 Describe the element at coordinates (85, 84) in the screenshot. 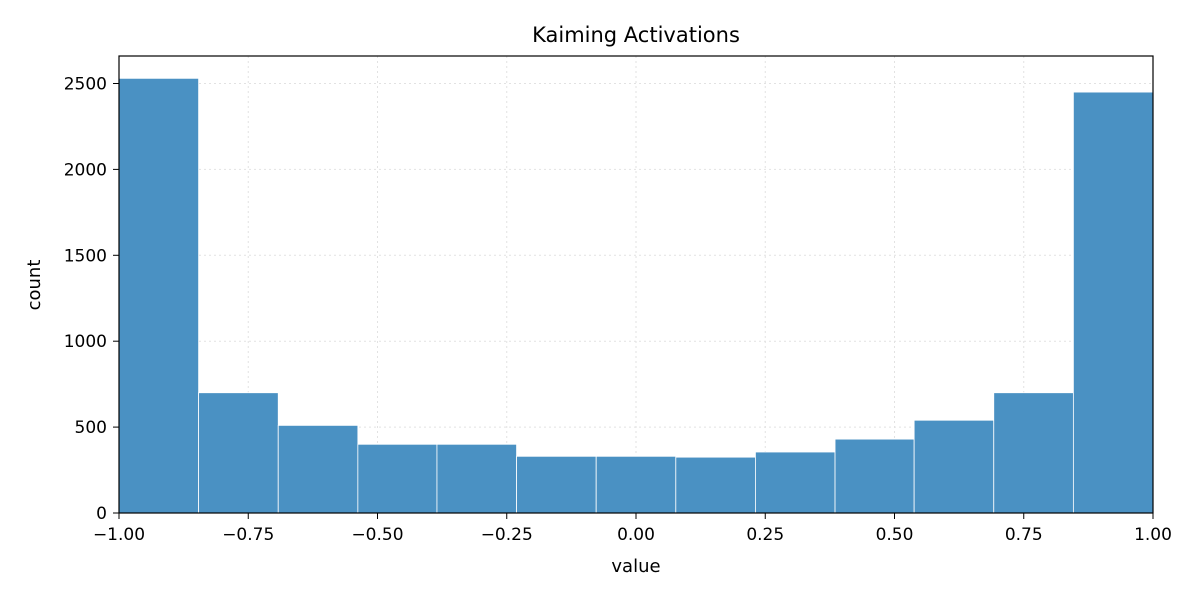

I see `y-tick-label: 2500` at that location.